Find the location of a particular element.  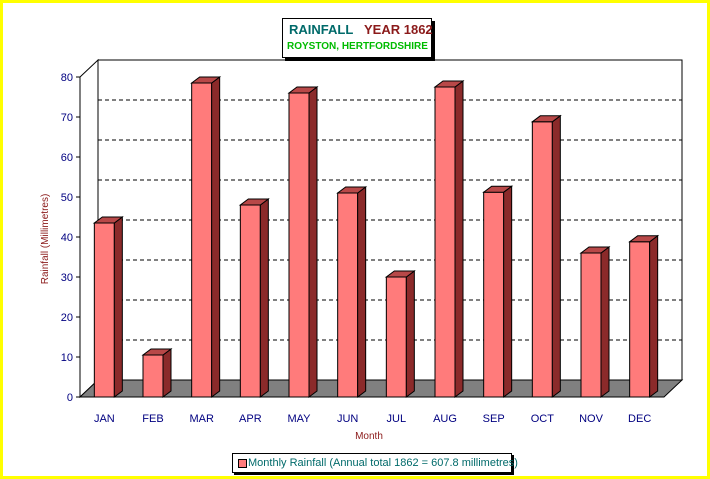

y-tick-label: 30 is located at coordinates (67, 278).